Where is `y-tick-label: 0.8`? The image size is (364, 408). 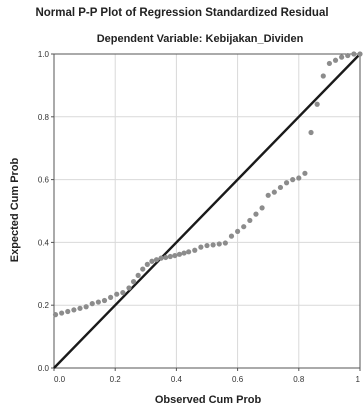 y-tick-label: 0.8 is located at coordinates (44, 117).